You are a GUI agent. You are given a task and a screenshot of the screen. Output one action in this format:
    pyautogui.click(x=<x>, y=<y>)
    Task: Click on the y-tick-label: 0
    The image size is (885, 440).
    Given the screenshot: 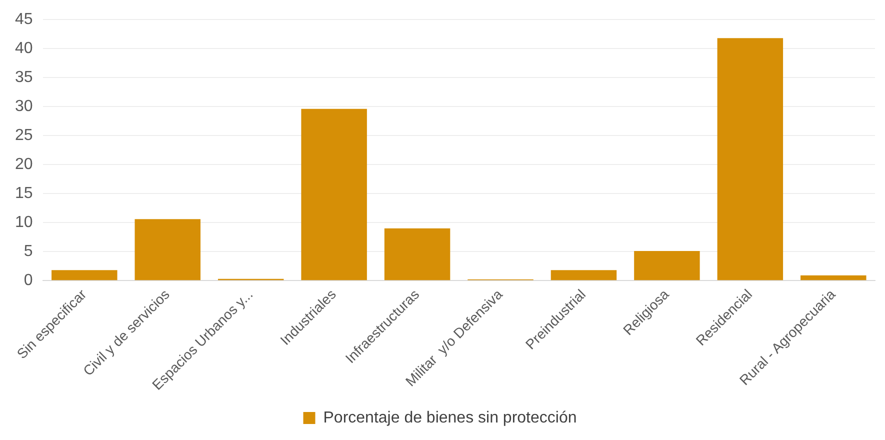 What is the action you would take?
    pyautogui.click(x=28, y=280)
    